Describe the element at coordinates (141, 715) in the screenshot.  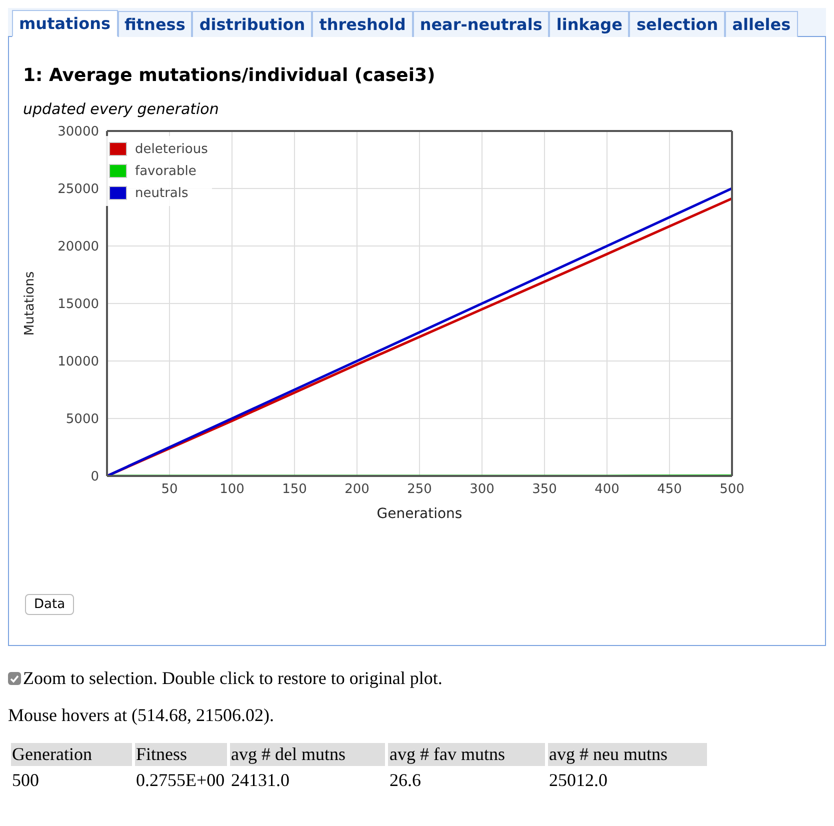
I see `text: Mouse hovers at (514.68, 21506.02).` at that location.